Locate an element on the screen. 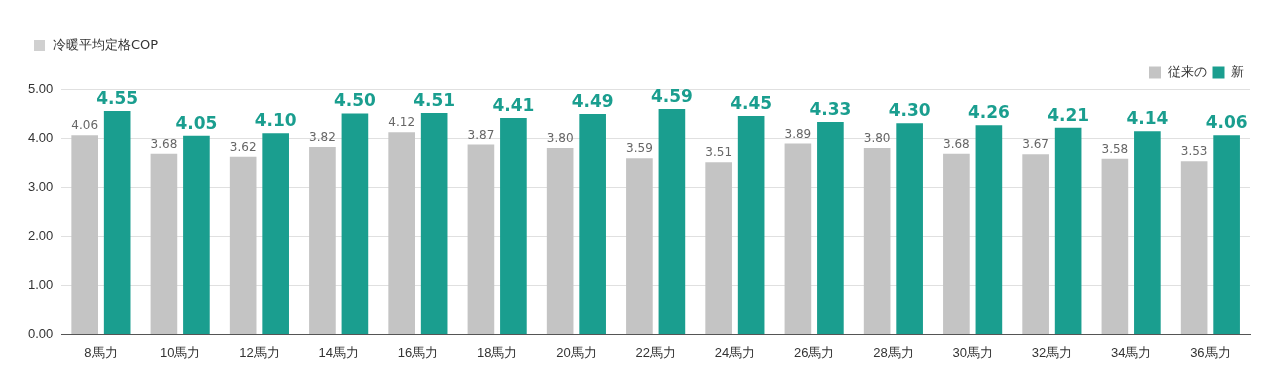 The height and width of the screenshot is (384, 1280). data-label: 4.55 is located at coordinates (117, 98).